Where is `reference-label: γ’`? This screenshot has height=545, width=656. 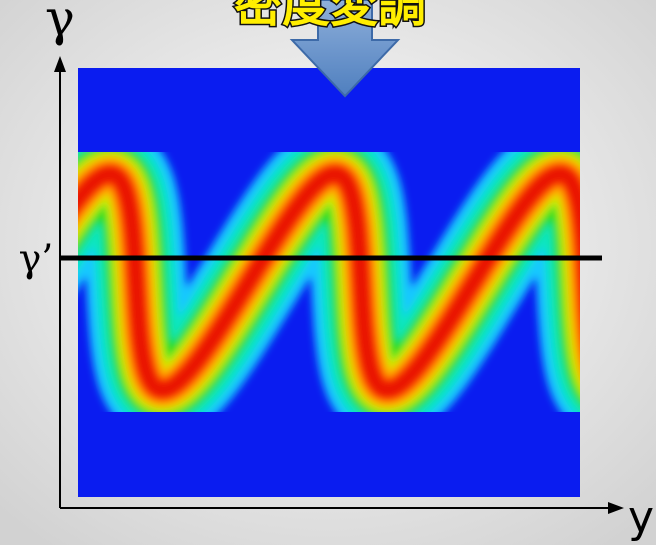 reference-label: γ’ is located at coordinates (36, 259).